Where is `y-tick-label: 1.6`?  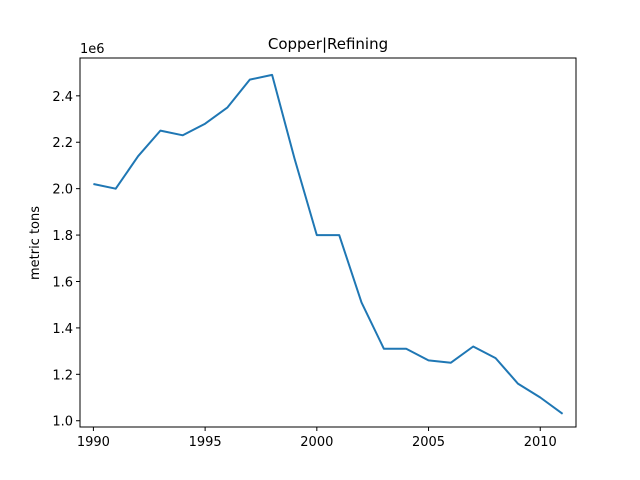 y-tick-label: 1.6 is located at coordinates (62, 282).